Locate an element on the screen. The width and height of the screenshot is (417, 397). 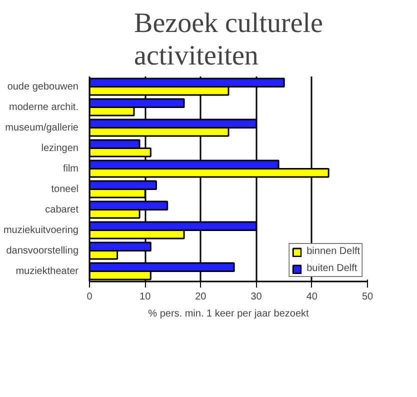
y-tick-label: toneel is located at coordinates (65, 189).